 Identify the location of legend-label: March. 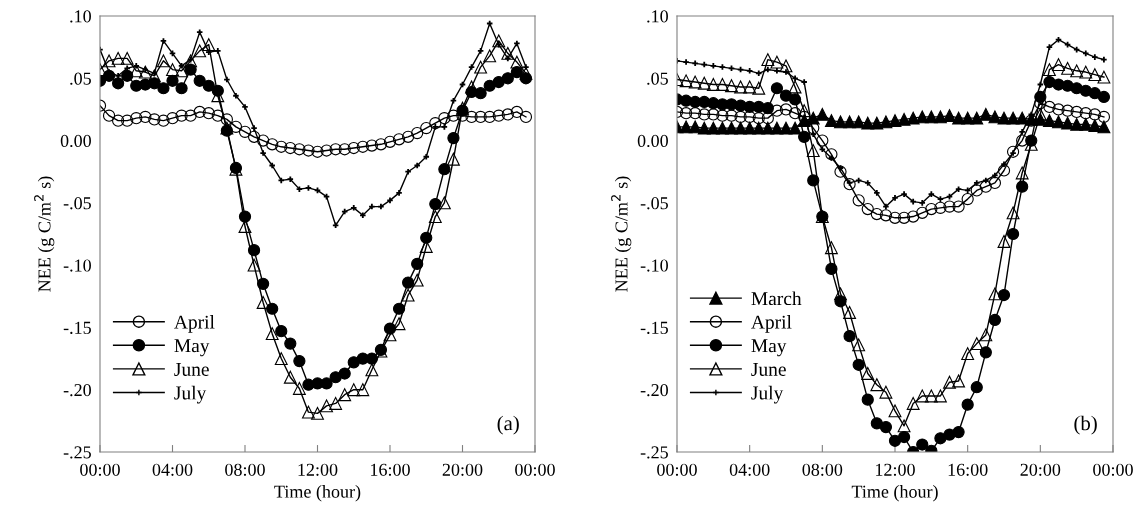
(776, 298).